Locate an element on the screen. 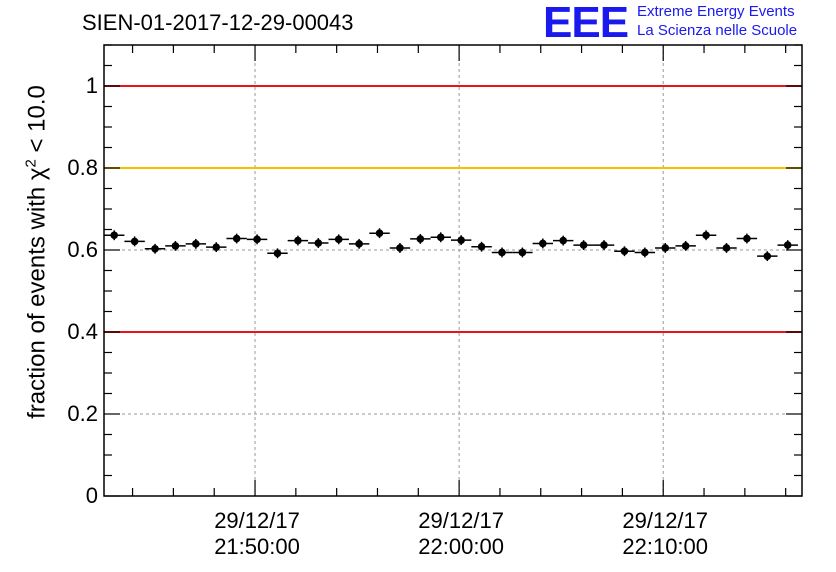 This screenshot has height=572, width=836. x-tick-time: 22:00:00 is located at coordinates (461, 546).